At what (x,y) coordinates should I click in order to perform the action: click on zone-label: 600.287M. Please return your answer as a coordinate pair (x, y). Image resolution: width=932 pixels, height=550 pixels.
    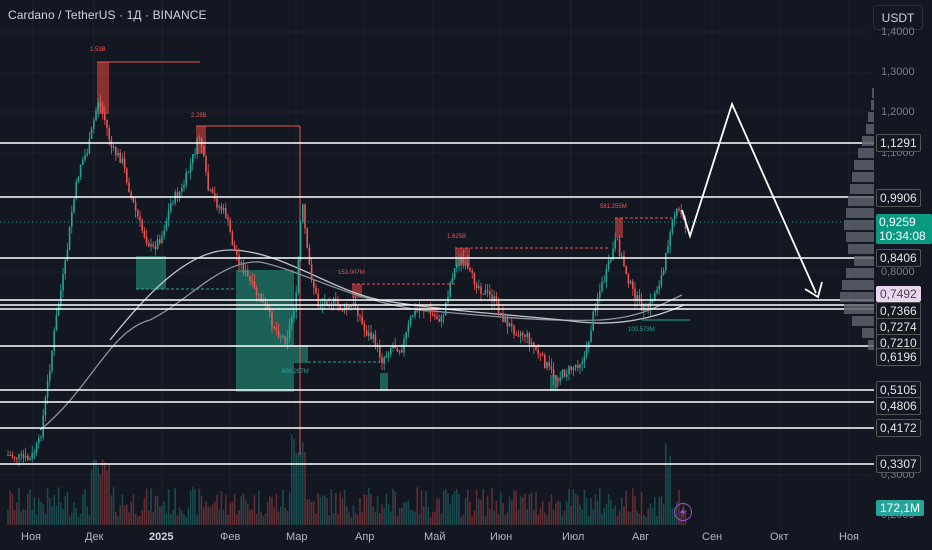
    Looking at the image, I should click on (295, 372).